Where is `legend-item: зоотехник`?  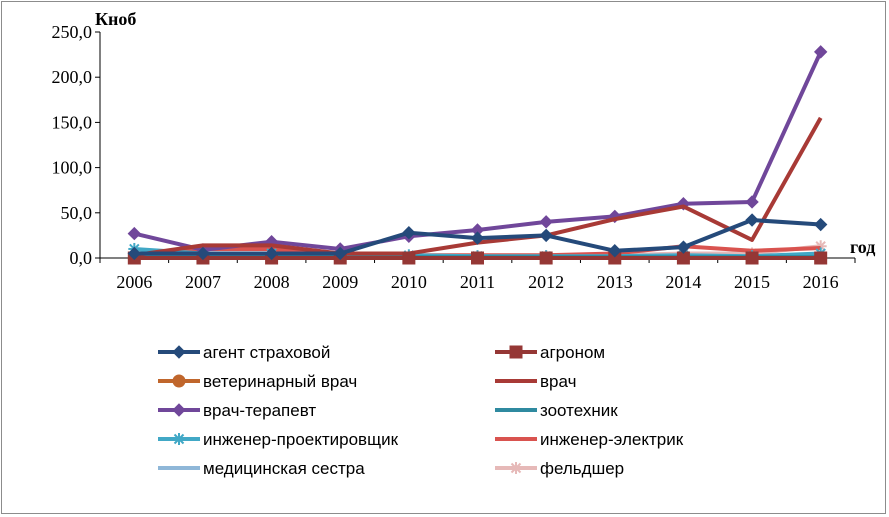
legend-item: зоотехник is located at coordinates (556, 410).